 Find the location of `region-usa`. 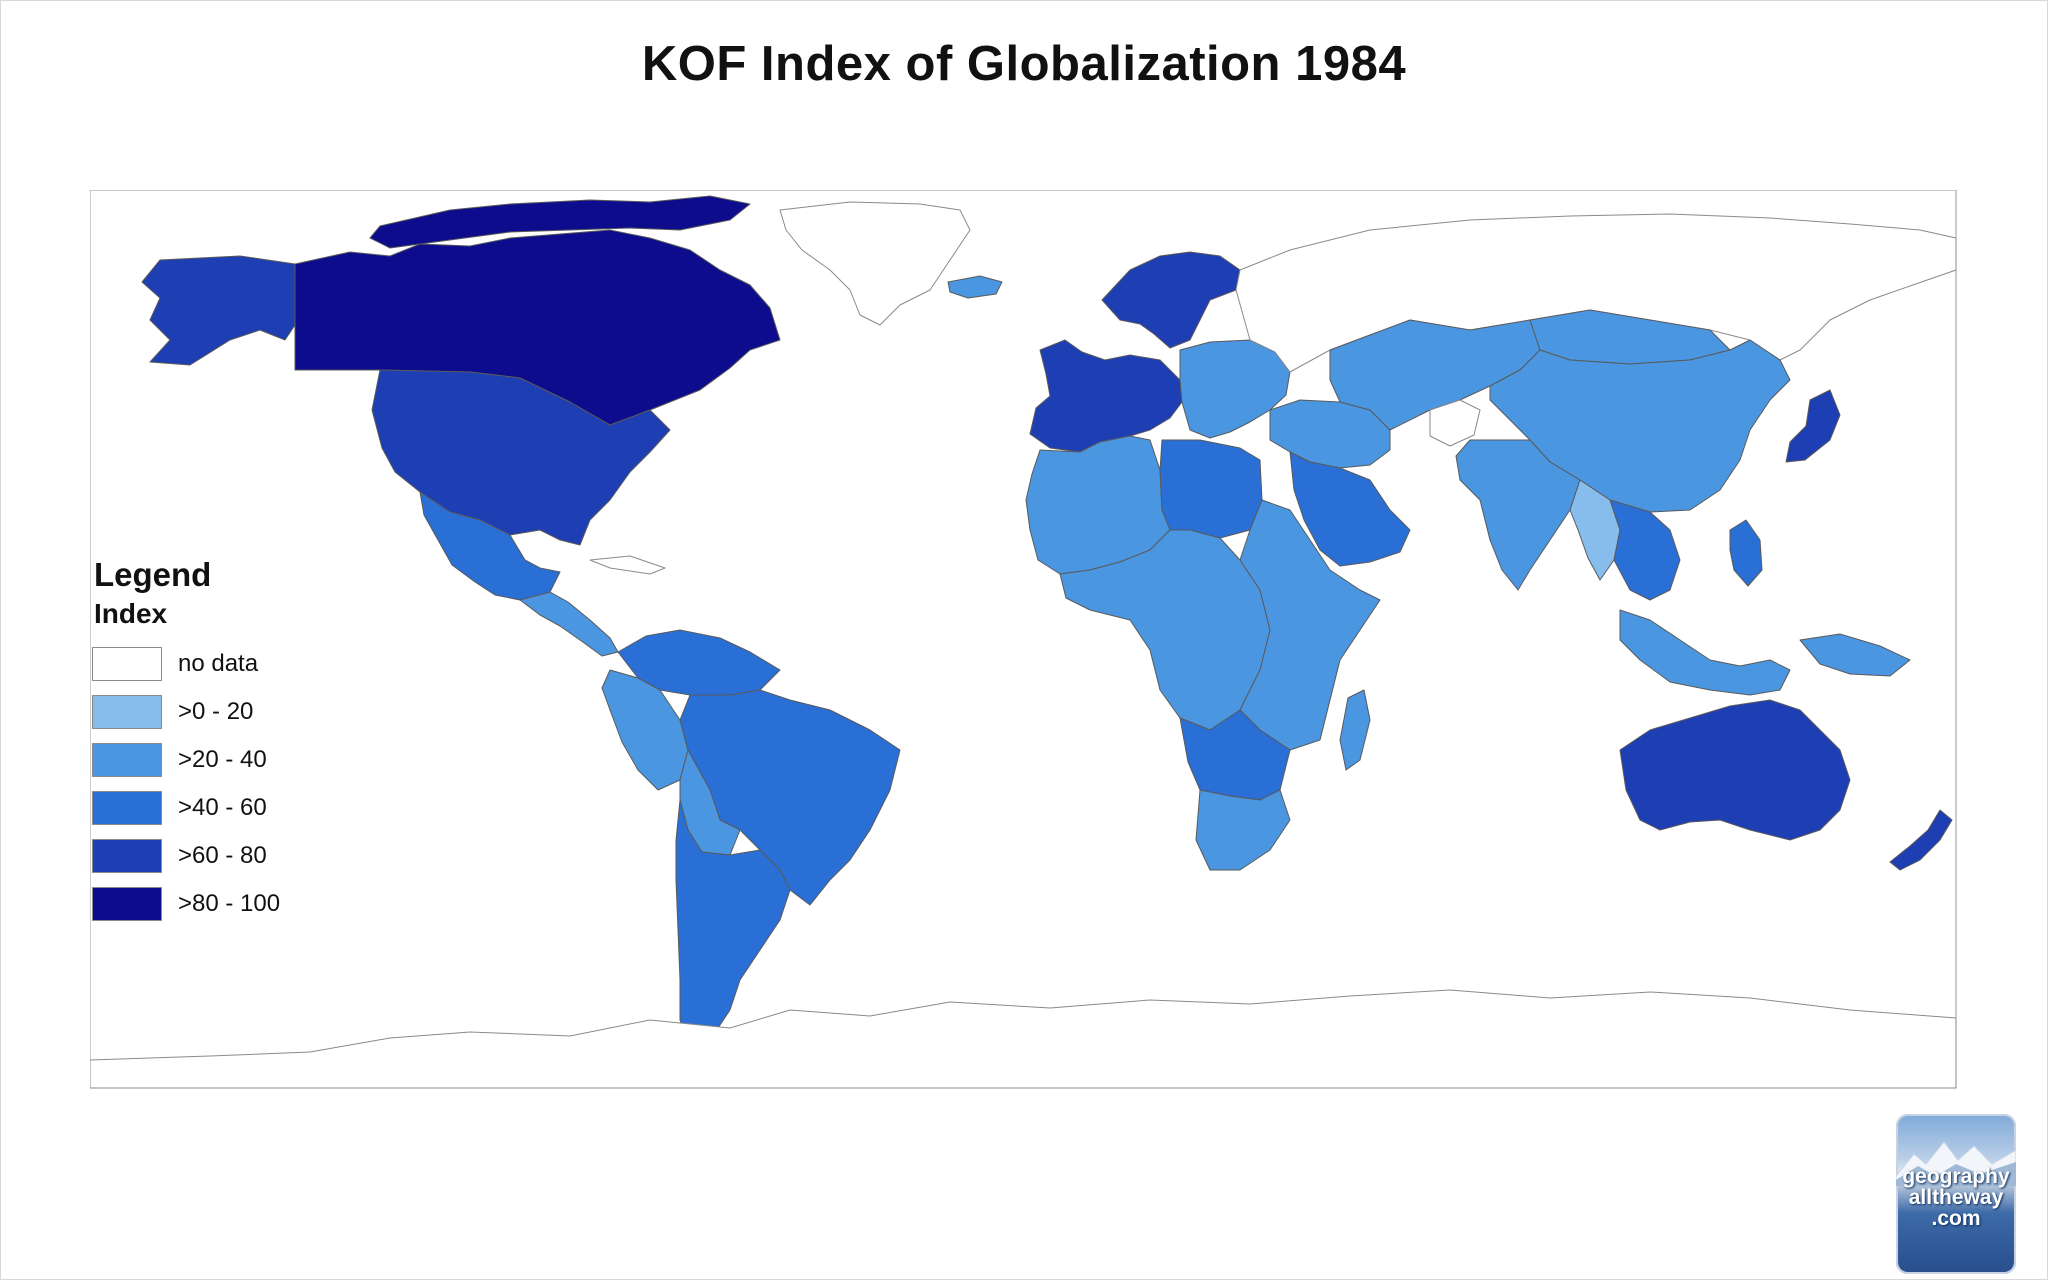

region-usa is located at coordinates (521, 457).